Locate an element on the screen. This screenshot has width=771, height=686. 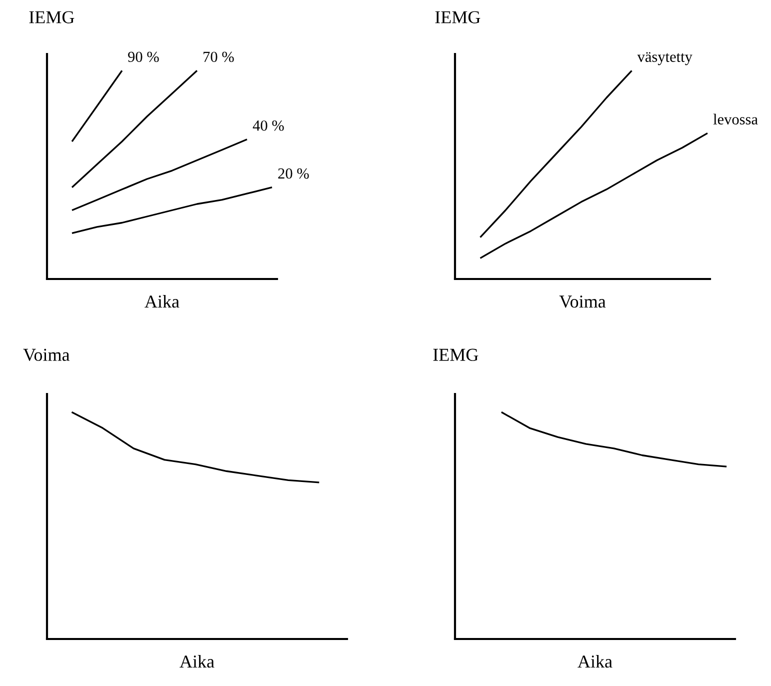
y-axis-title: Voima is located at coordinates (46, 355).